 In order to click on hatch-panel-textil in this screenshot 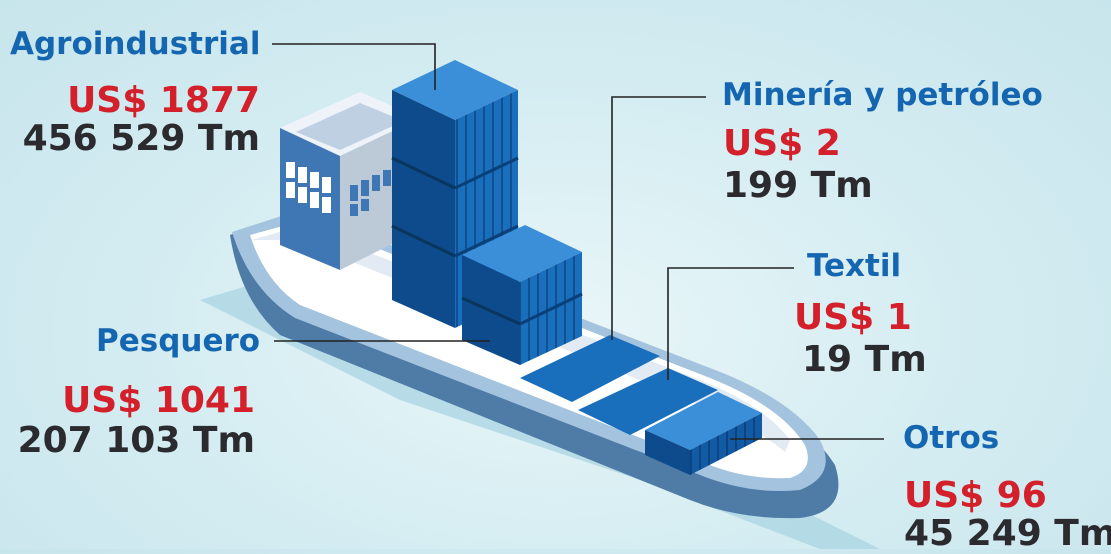, I will do `click(648, 401)`.